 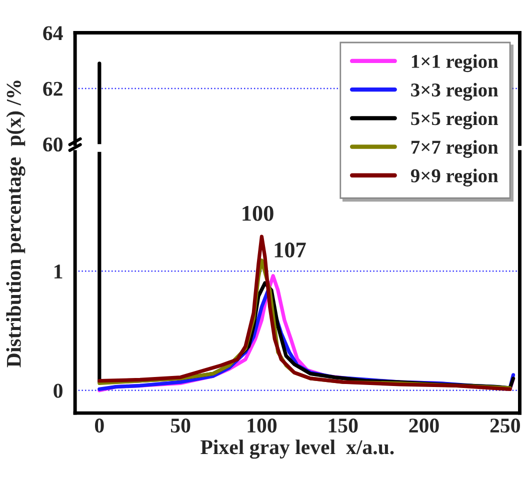 What do you see at coordinates (424, 425) in the screenshot?
I see `x-tick-label: 200` at bounding box center [424, 425].